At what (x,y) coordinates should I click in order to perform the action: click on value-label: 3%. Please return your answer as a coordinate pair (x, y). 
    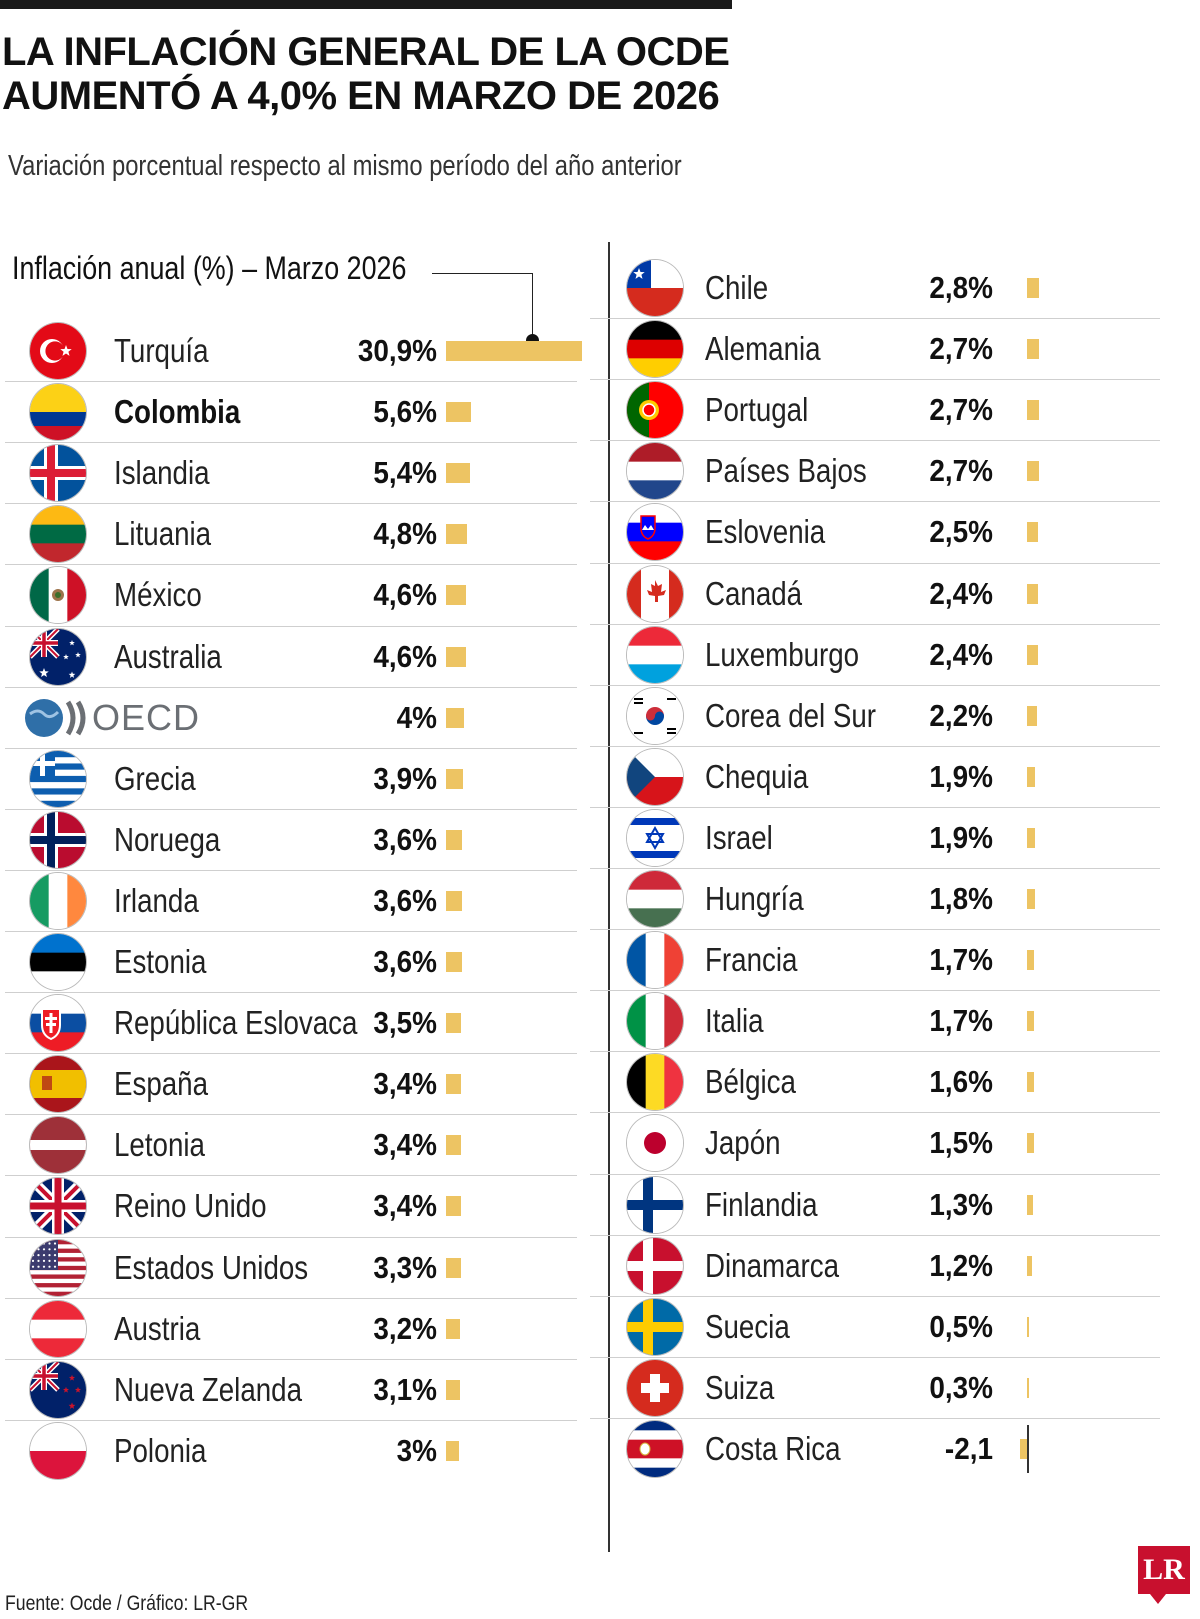
    Looking at the image, I should click on (416, 1450).